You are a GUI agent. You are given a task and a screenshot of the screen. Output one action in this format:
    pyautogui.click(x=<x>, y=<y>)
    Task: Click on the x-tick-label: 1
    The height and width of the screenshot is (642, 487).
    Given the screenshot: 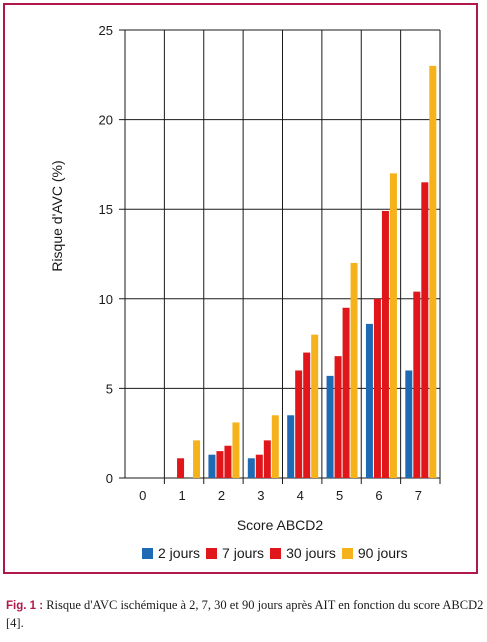 What is the action you would take?
    pyautogui.click(x=181, y=495)
    